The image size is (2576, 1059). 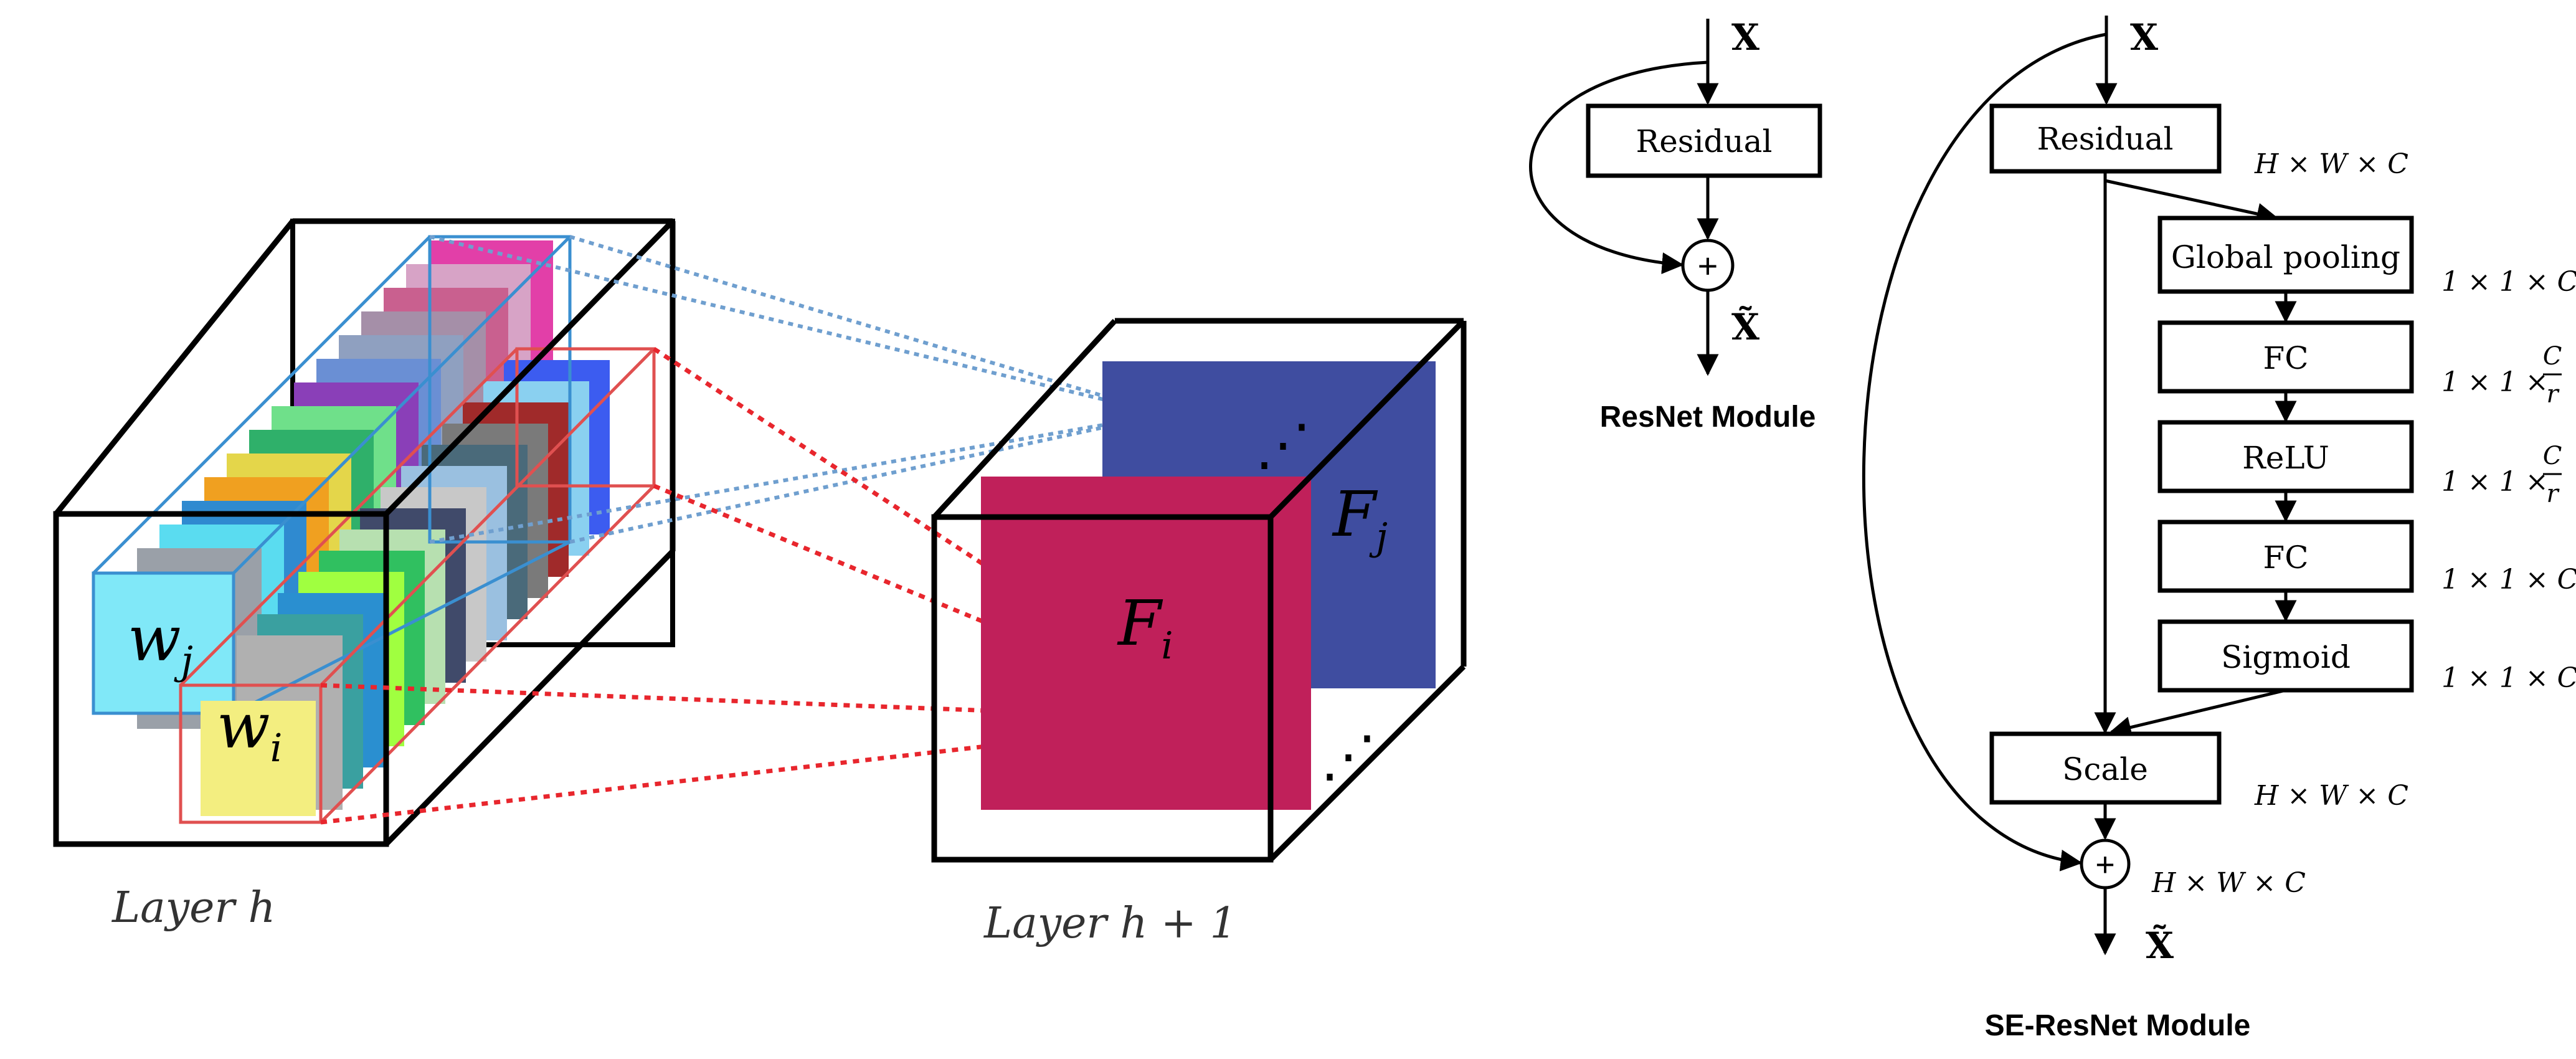 What do you see at coordinates (249, 731) in the screenshot?
I see `filter-i-label: wi` at bounding box center [249, 731].